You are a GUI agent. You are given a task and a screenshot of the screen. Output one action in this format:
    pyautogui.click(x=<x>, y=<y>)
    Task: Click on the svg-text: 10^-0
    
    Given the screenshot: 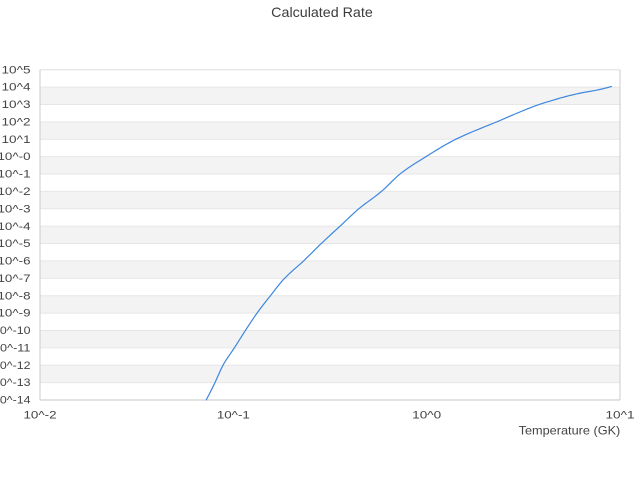 What is the action you would take?
    pyautogui.click(x=15, y=157)
    